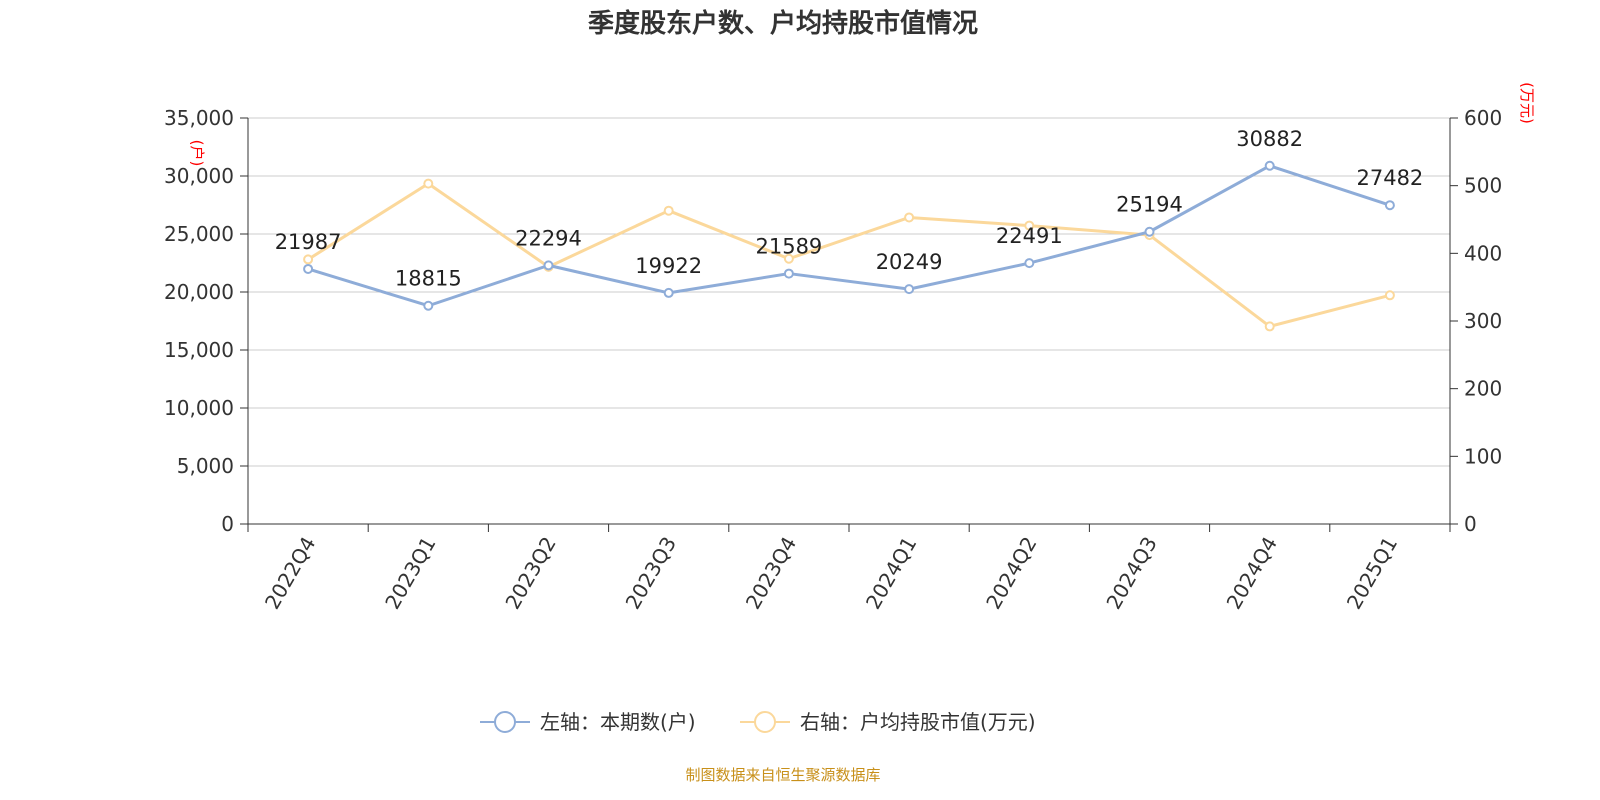  I want to click on x-axis-label: 2023Q3, so click(651, 573).